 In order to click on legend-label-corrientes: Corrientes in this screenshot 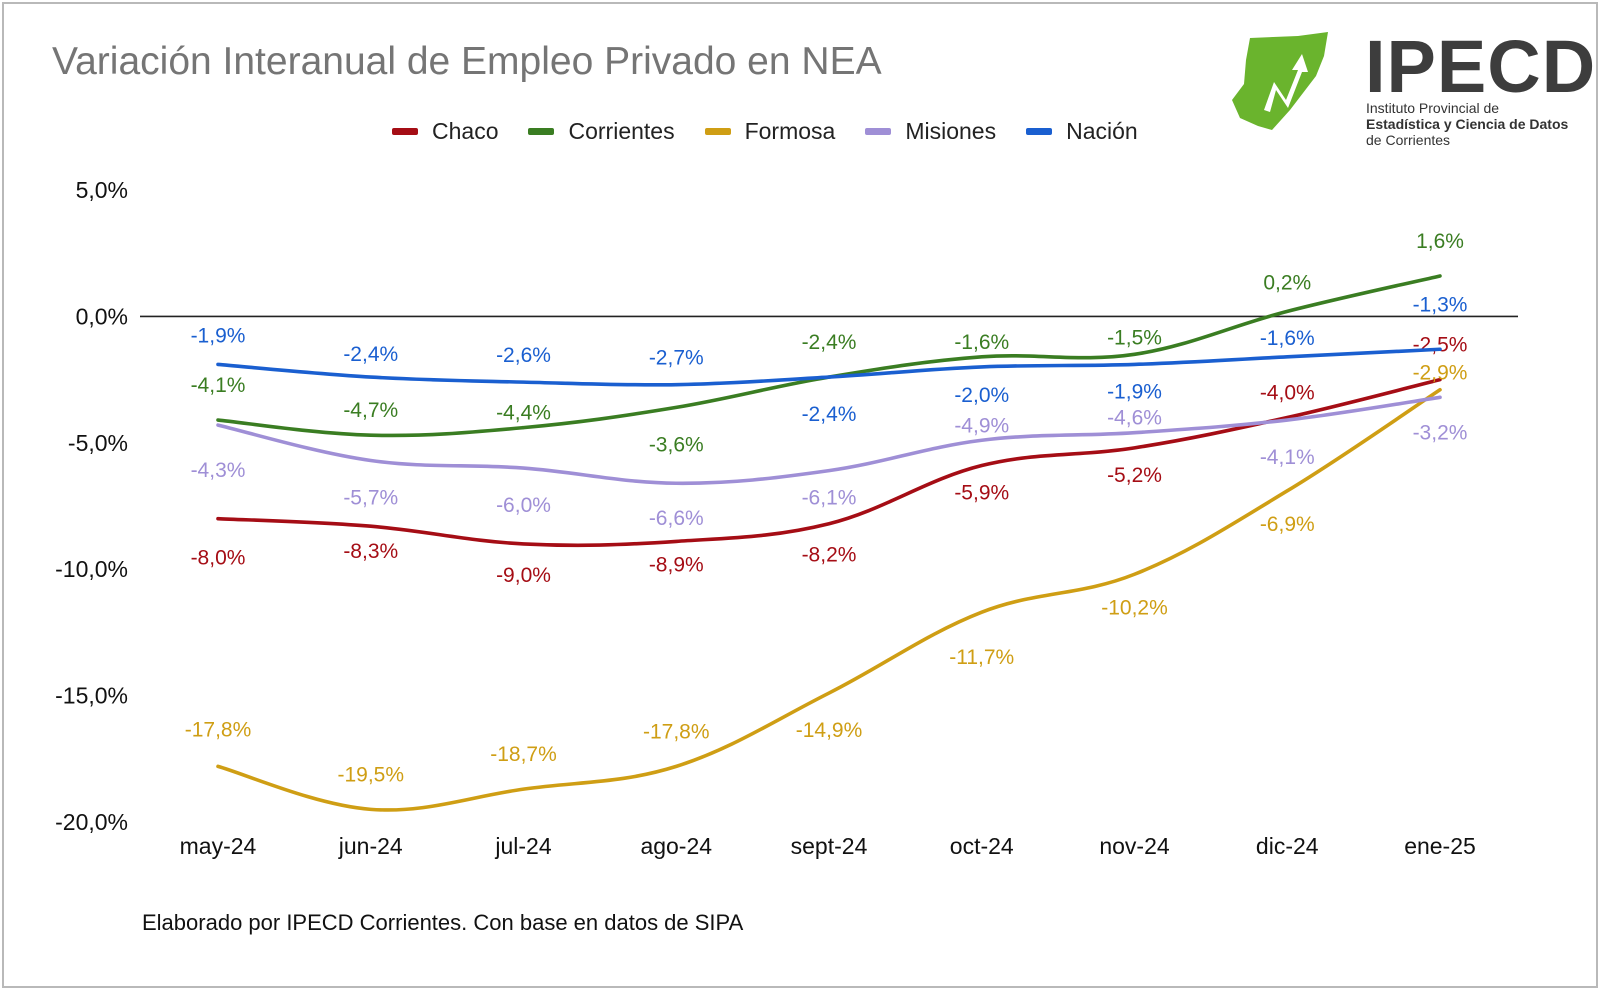, I will do `click(621, 131)`.